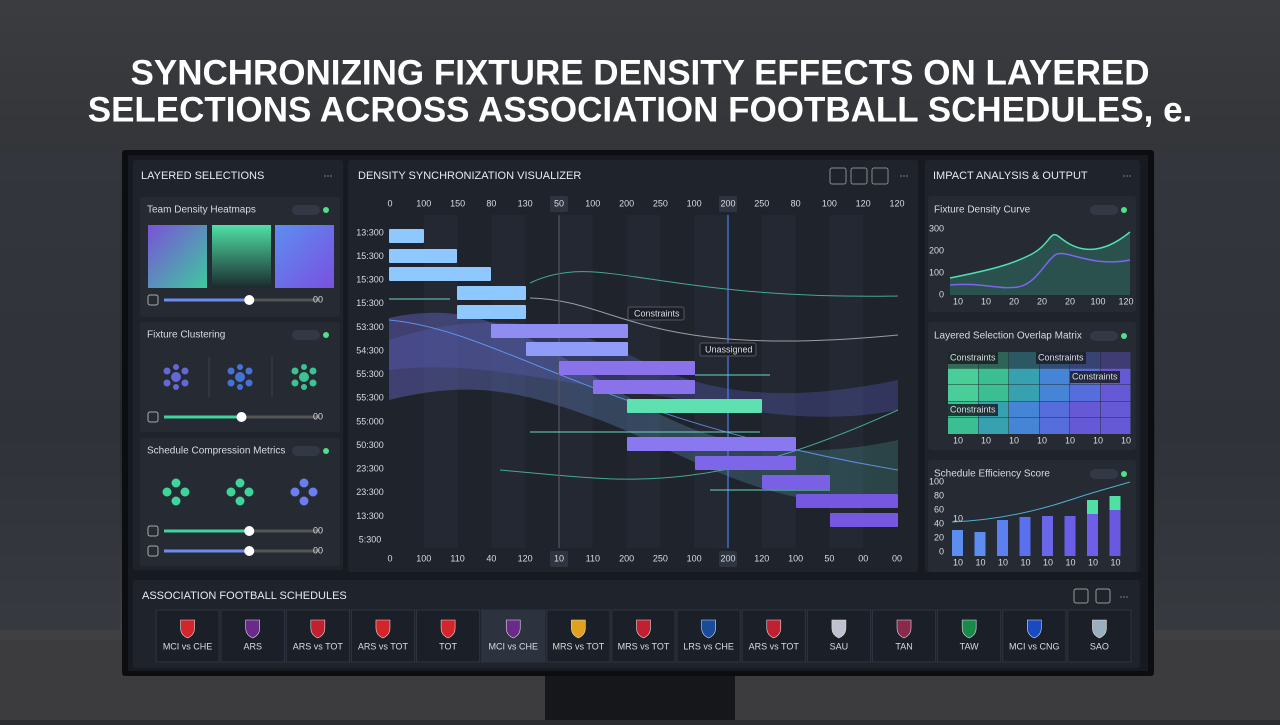 Image resolution: width=1280 pixels, height=725 pixels. Describe the element at coordinates (187, 629) in the screenshot. I see `team-badge` at that location.